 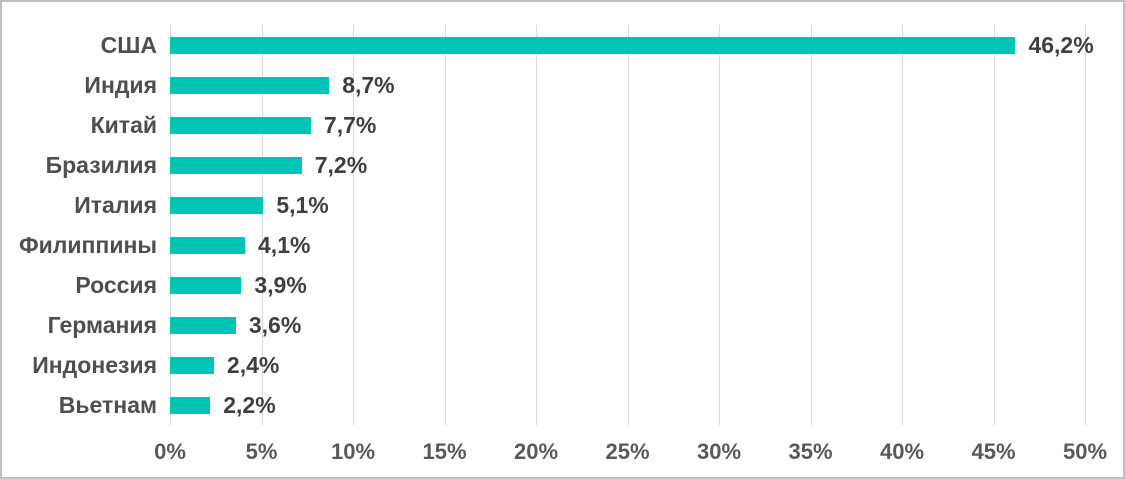 What do you see at coordinates (902, 451) in the screenshot?
I see `x-tick-label: 40%` at bounding box center [902, 451].